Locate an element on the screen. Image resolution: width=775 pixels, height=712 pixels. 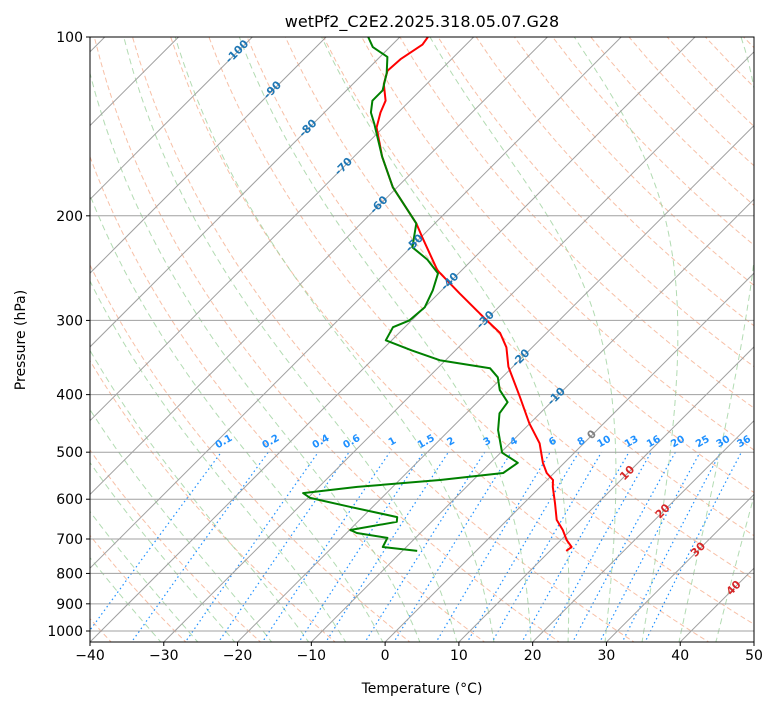
y-tick-label: 600 is located at coordinates (69, 500).